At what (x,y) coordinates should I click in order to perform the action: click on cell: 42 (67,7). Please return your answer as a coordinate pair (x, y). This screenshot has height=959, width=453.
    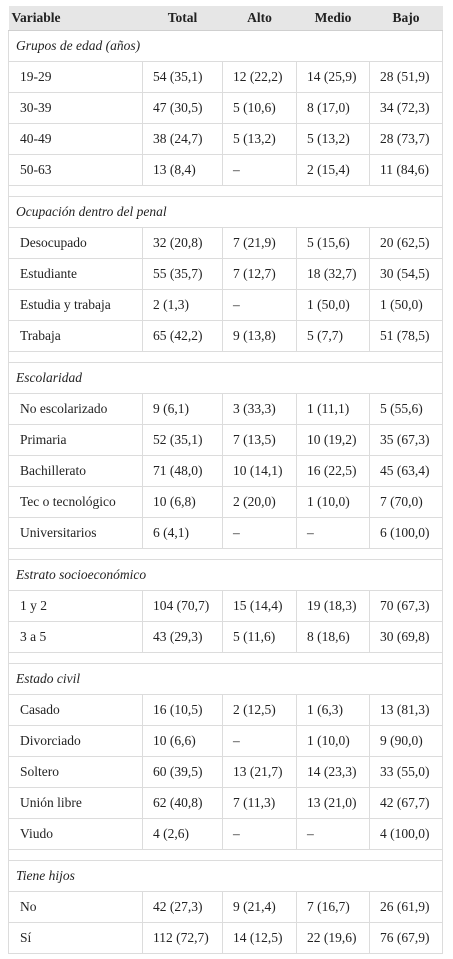
    Looking at the image, I should click on (406, 803).